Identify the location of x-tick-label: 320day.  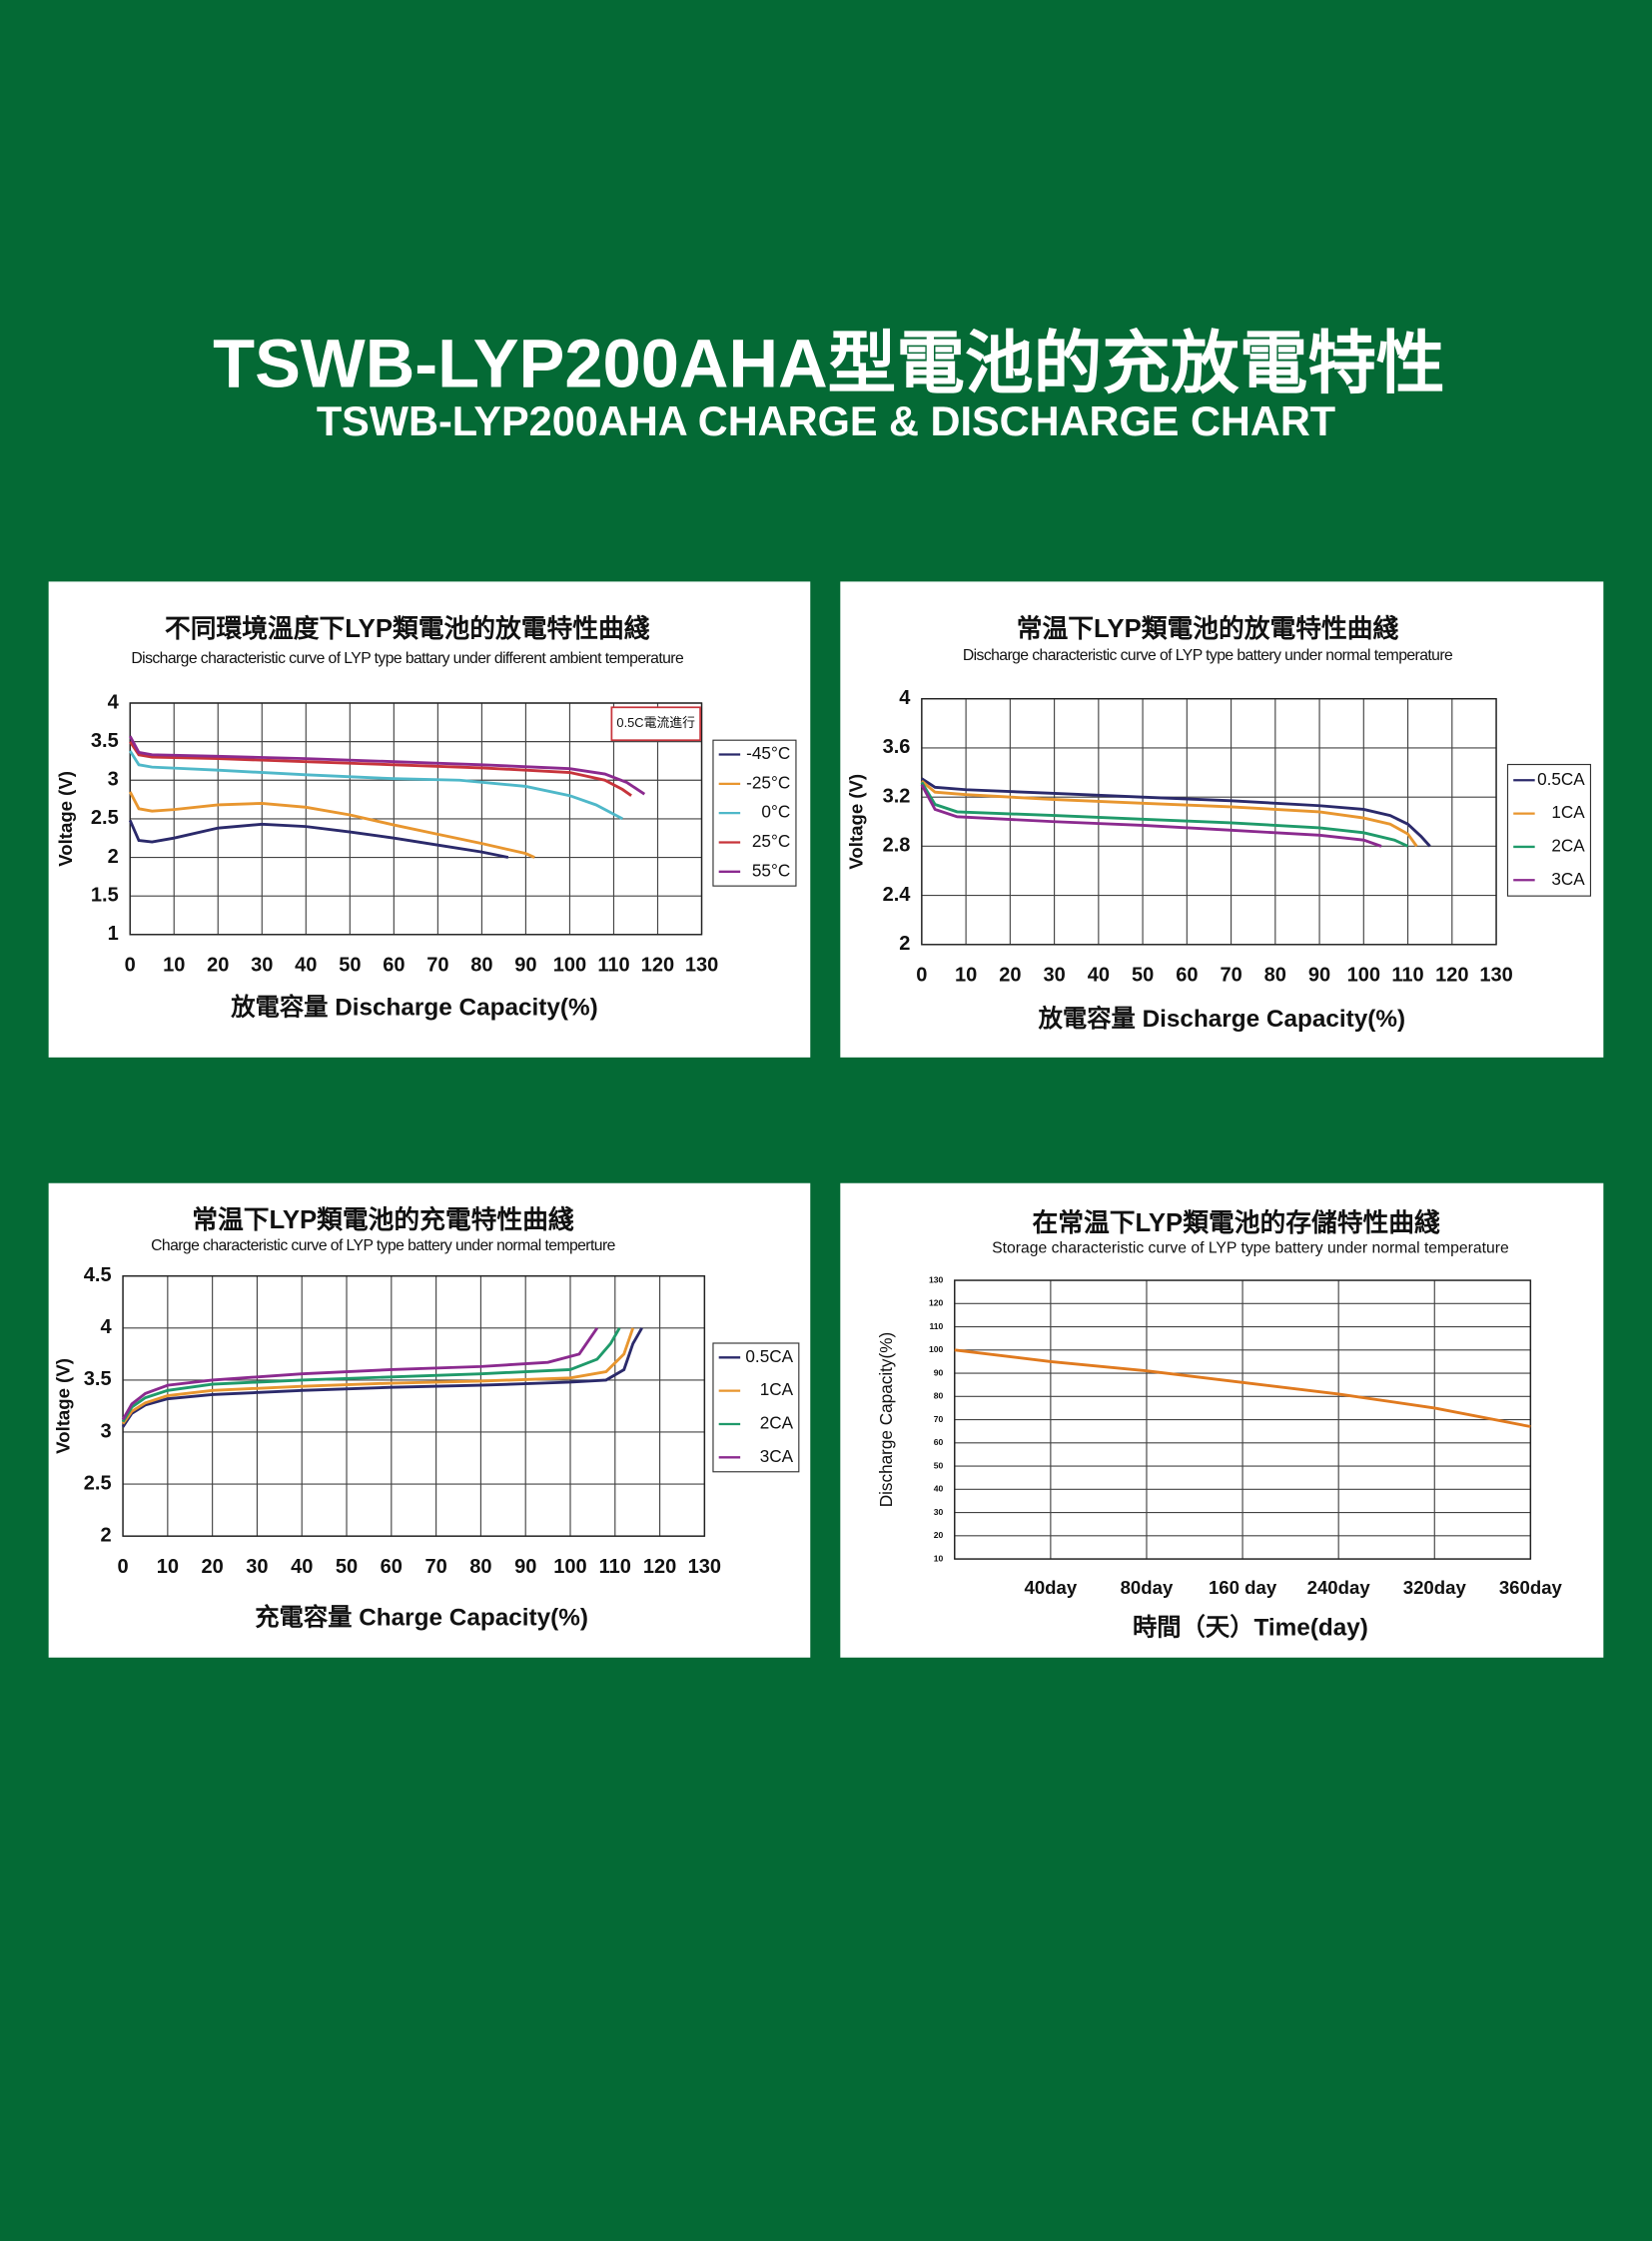
(1435, 1587).